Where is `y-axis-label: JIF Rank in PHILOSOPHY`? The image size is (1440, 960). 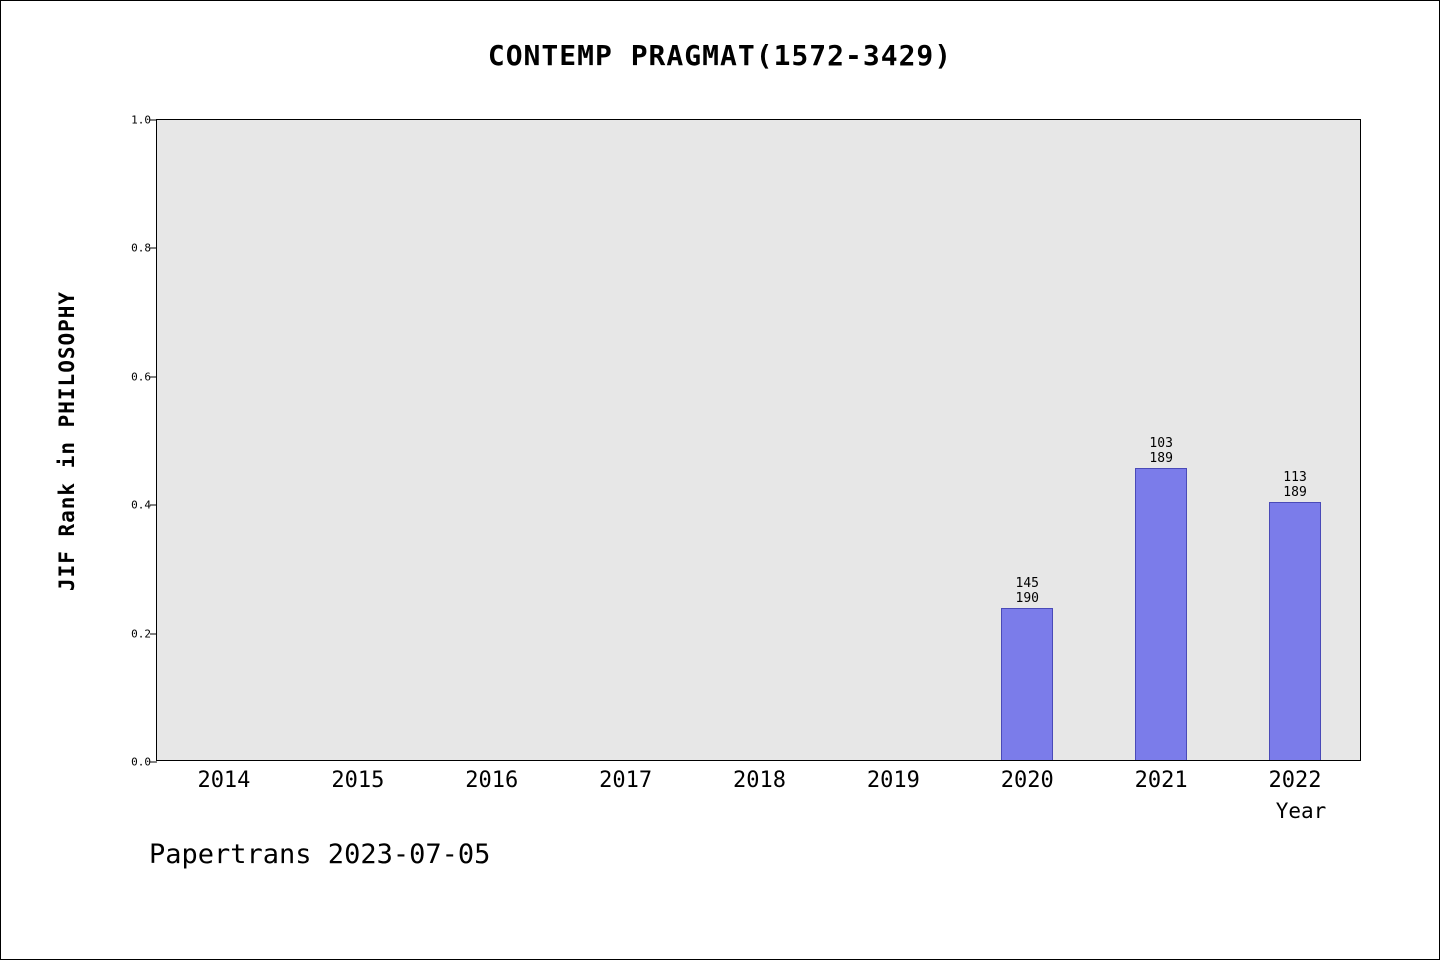
y-axis-label: JIF Rank in PHILOSOPHY is located at coordinates (67, 441).